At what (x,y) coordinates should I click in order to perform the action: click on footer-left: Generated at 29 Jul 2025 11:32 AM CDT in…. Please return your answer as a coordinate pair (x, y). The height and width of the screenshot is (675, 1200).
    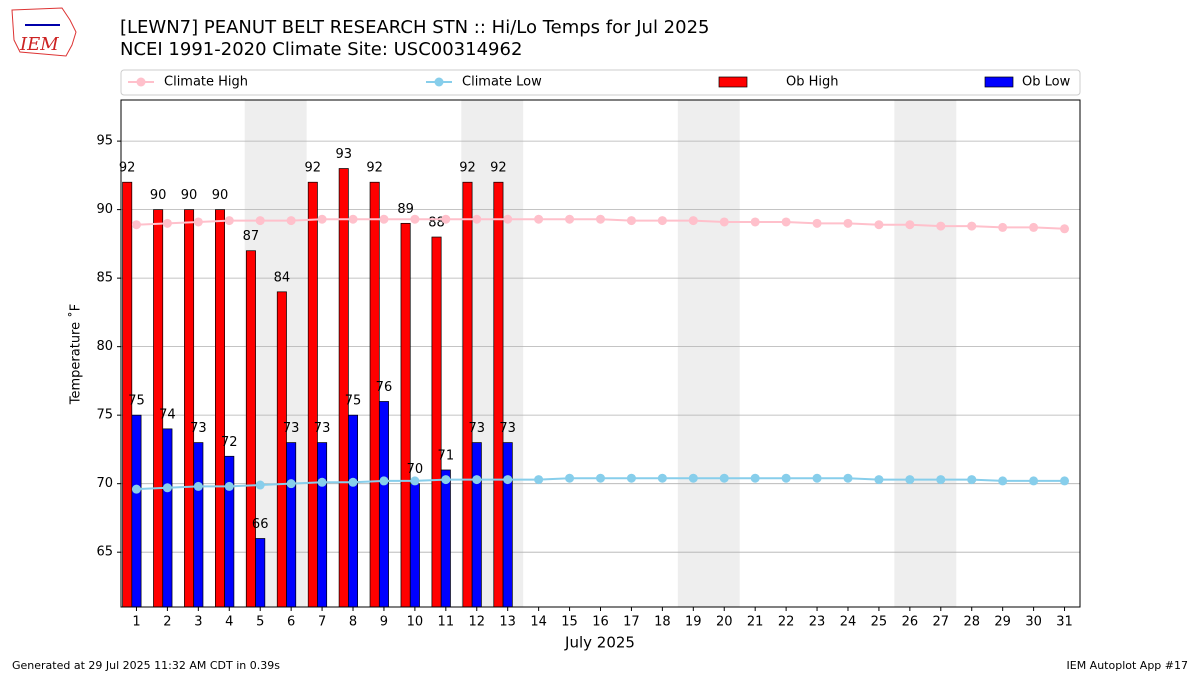
    Looking at the image, I should click on (146, 665).